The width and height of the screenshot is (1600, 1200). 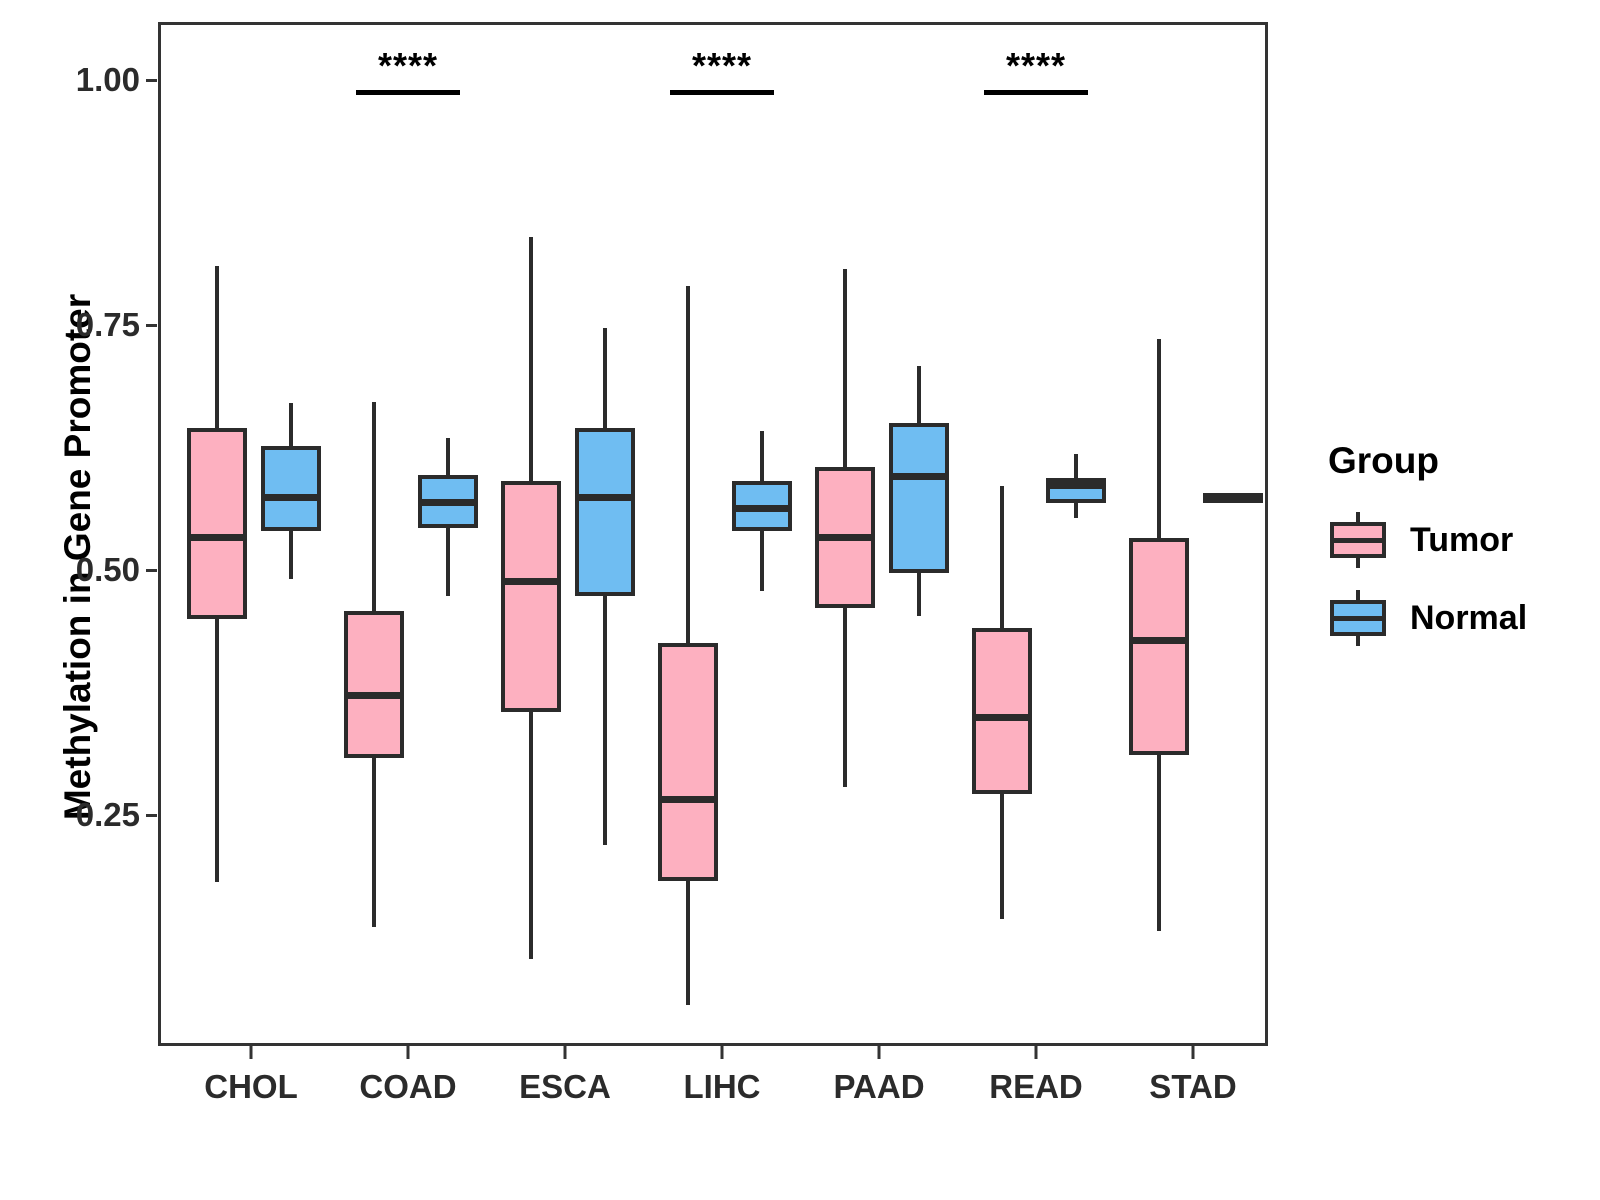 I want to click on box-normal-esca, so click(x=605, y=511).